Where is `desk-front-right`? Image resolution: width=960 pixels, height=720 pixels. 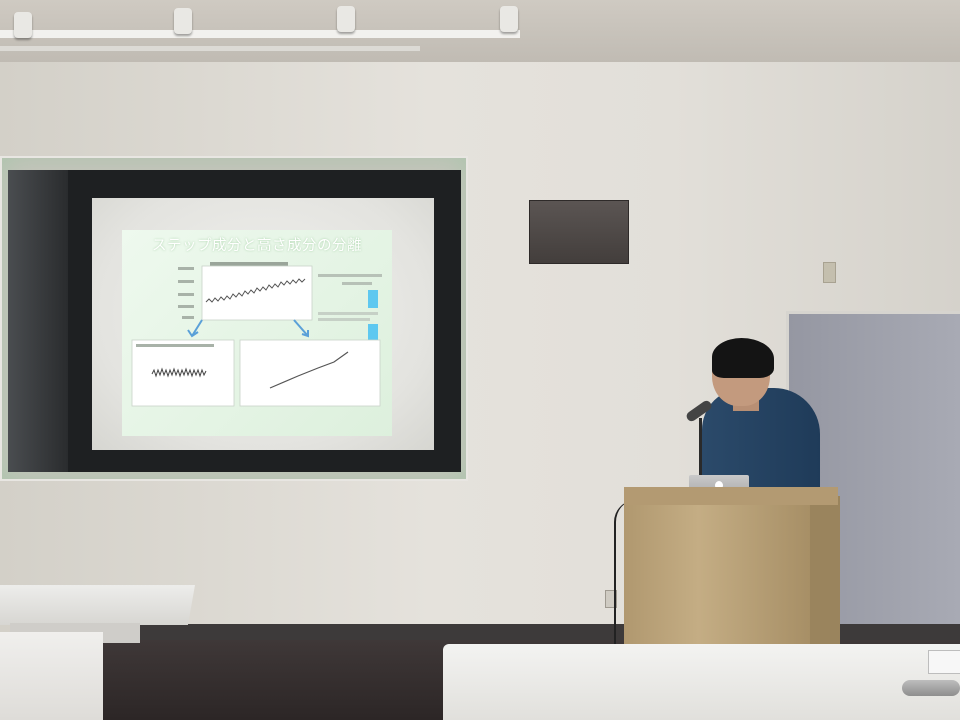
desk-front-right is located at coordinates (701, 682).